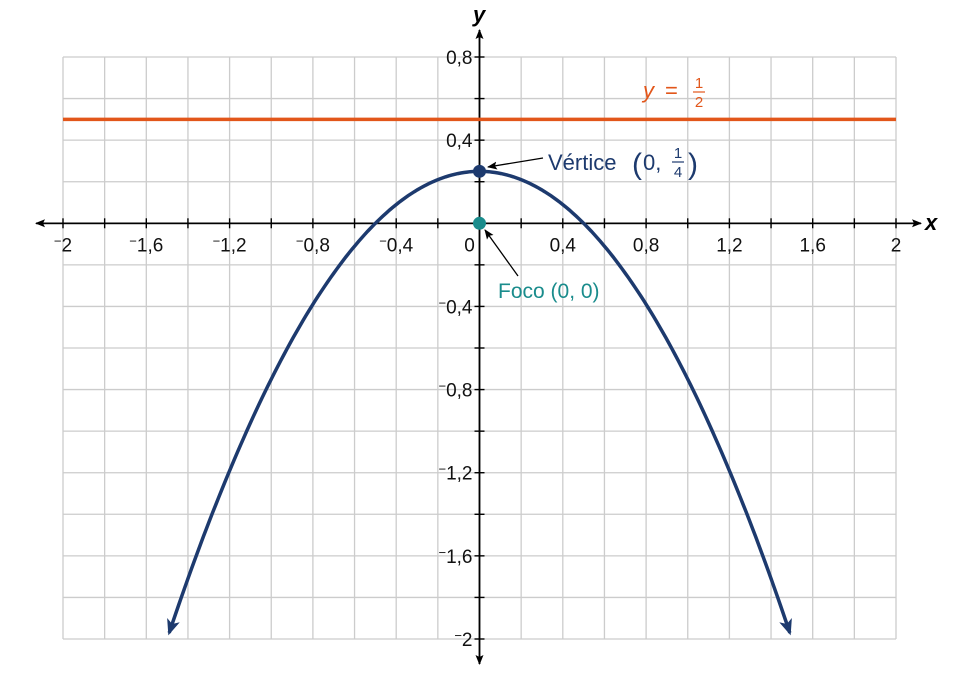  I want to click on y-tick-label: −0,8, so click(455, 390).